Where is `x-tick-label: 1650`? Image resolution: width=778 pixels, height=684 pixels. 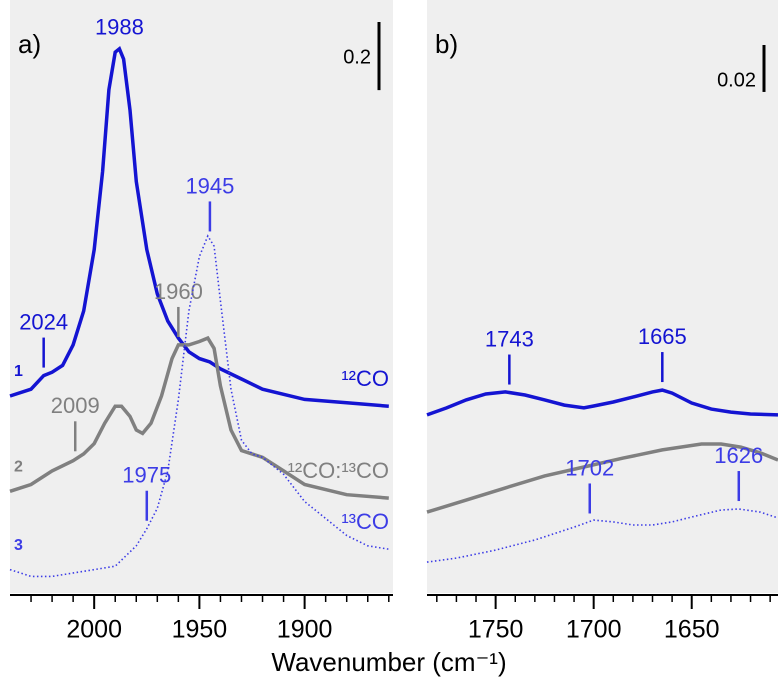 x-tick-label: 1650 is located at coordinates (692, 630).